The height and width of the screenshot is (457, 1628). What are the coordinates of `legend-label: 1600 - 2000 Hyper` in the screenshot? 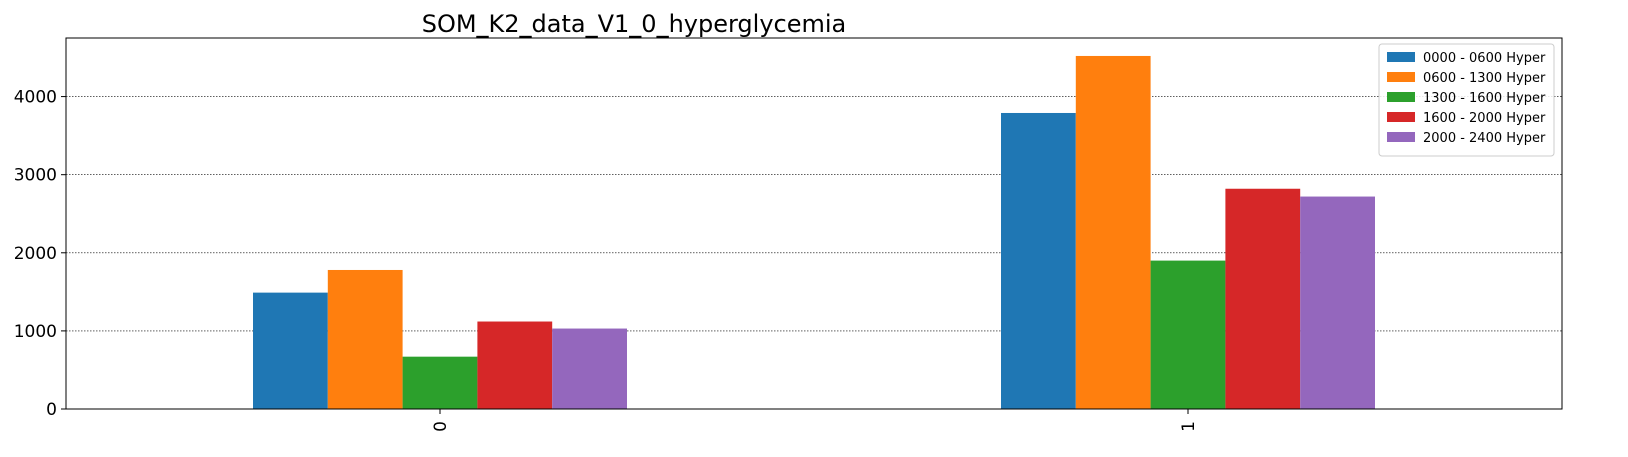 It's located at (1484, 118).